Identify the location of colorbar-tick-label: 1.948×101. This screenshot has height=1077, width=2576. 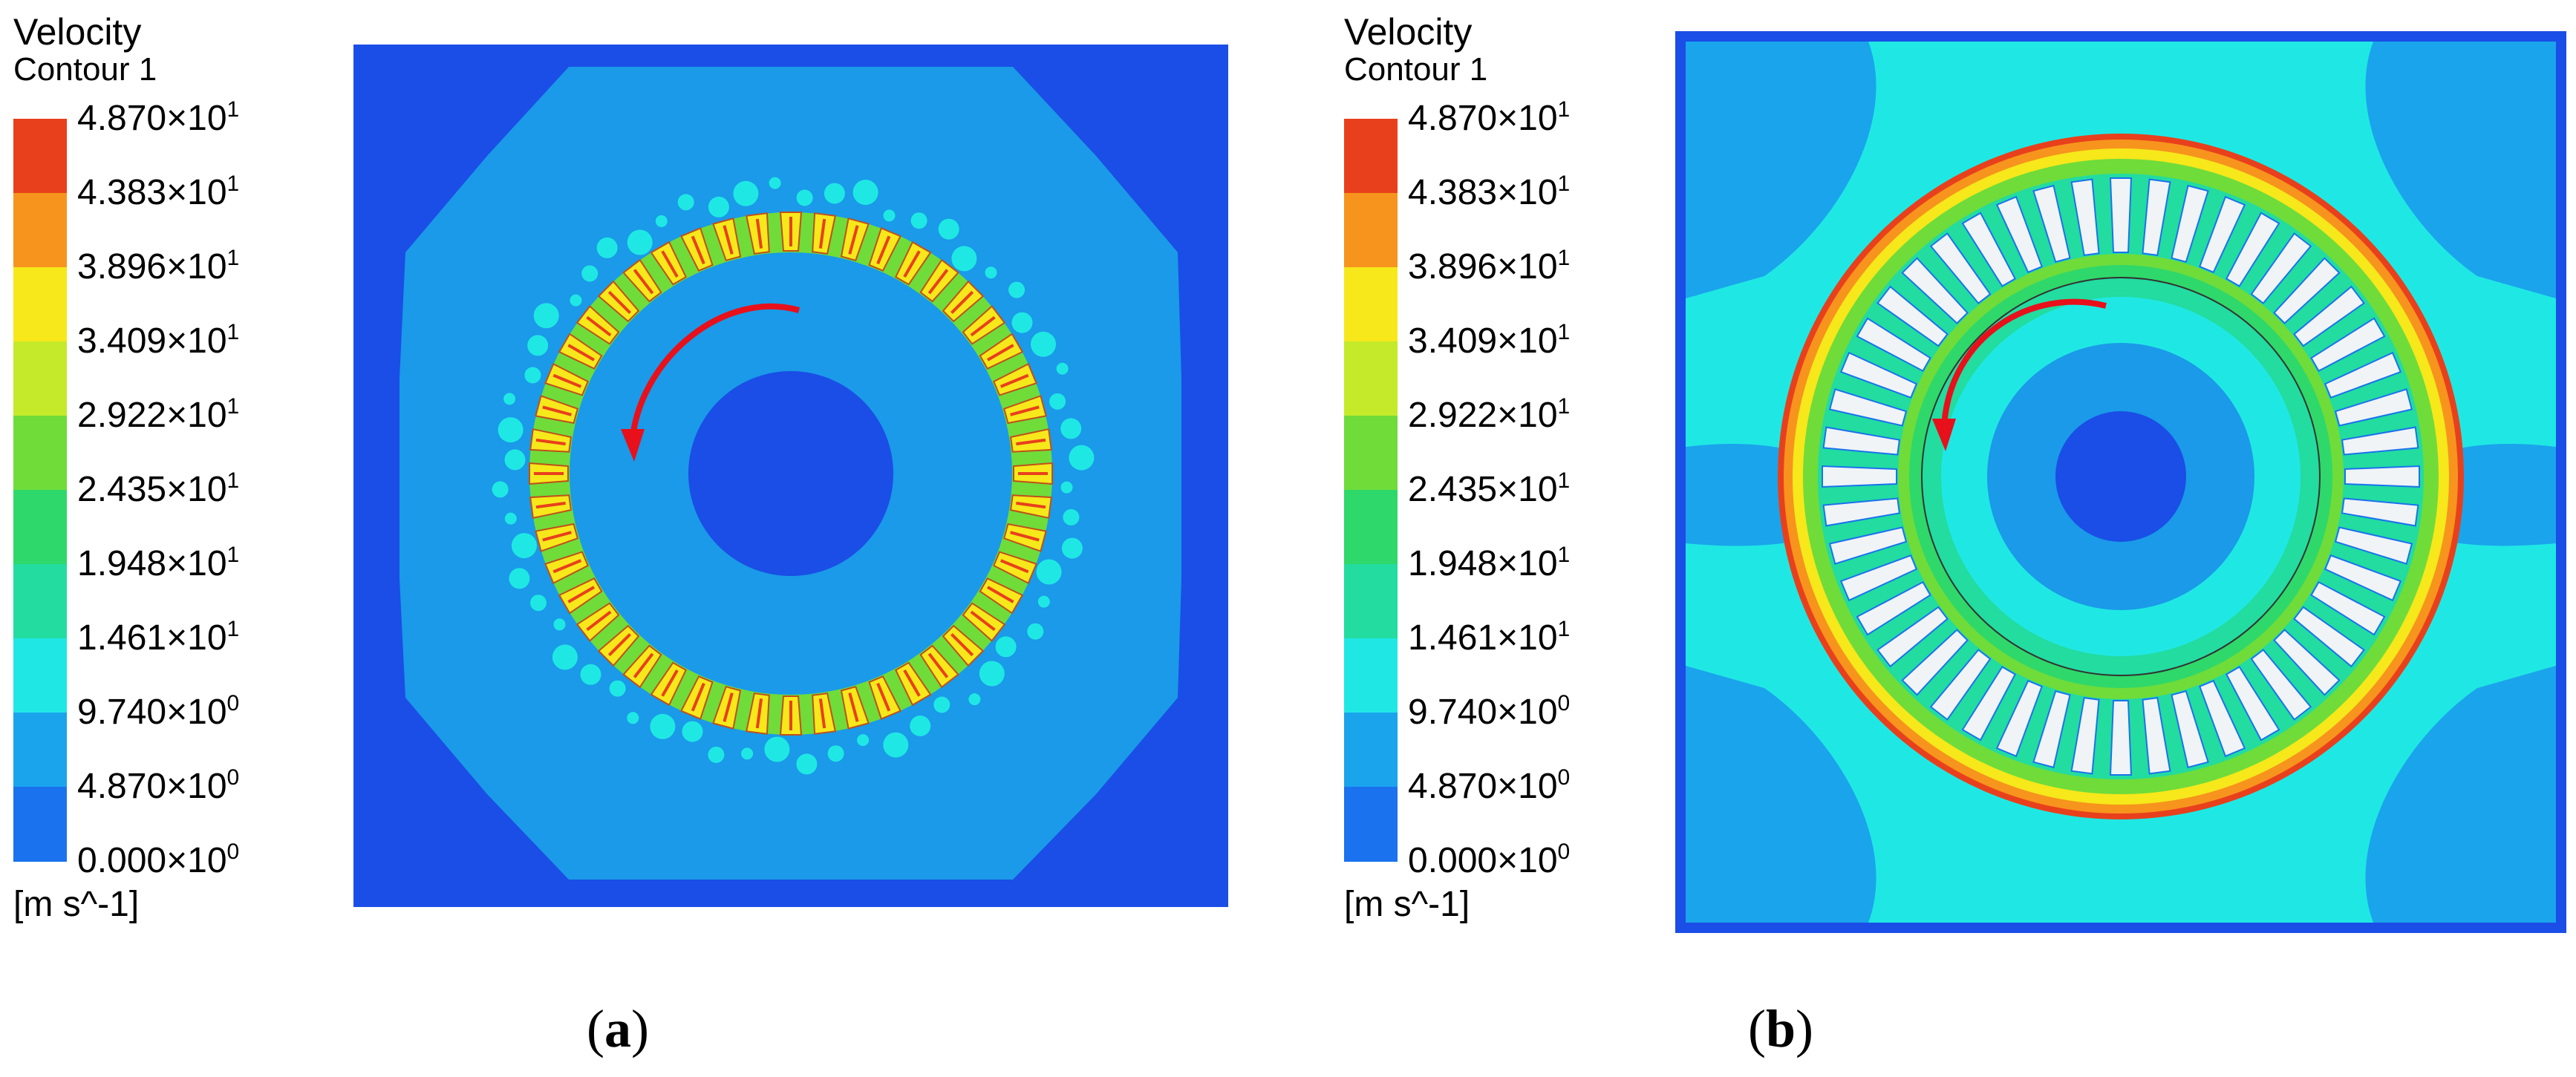
(1489, 563).